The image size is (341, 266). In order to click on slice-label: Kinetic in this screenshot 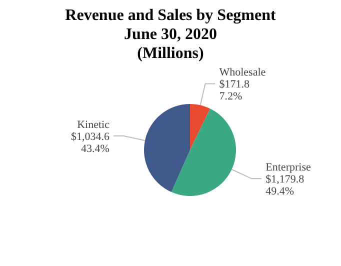, I will do `click(93, 124)`.